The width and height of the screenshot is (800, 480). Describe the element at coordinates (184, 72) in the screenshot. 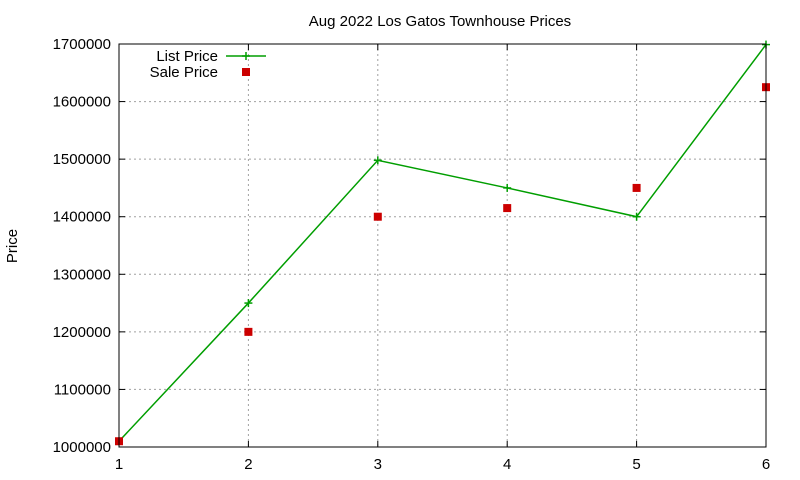

I see `legend-label: Sale Price` at that location.